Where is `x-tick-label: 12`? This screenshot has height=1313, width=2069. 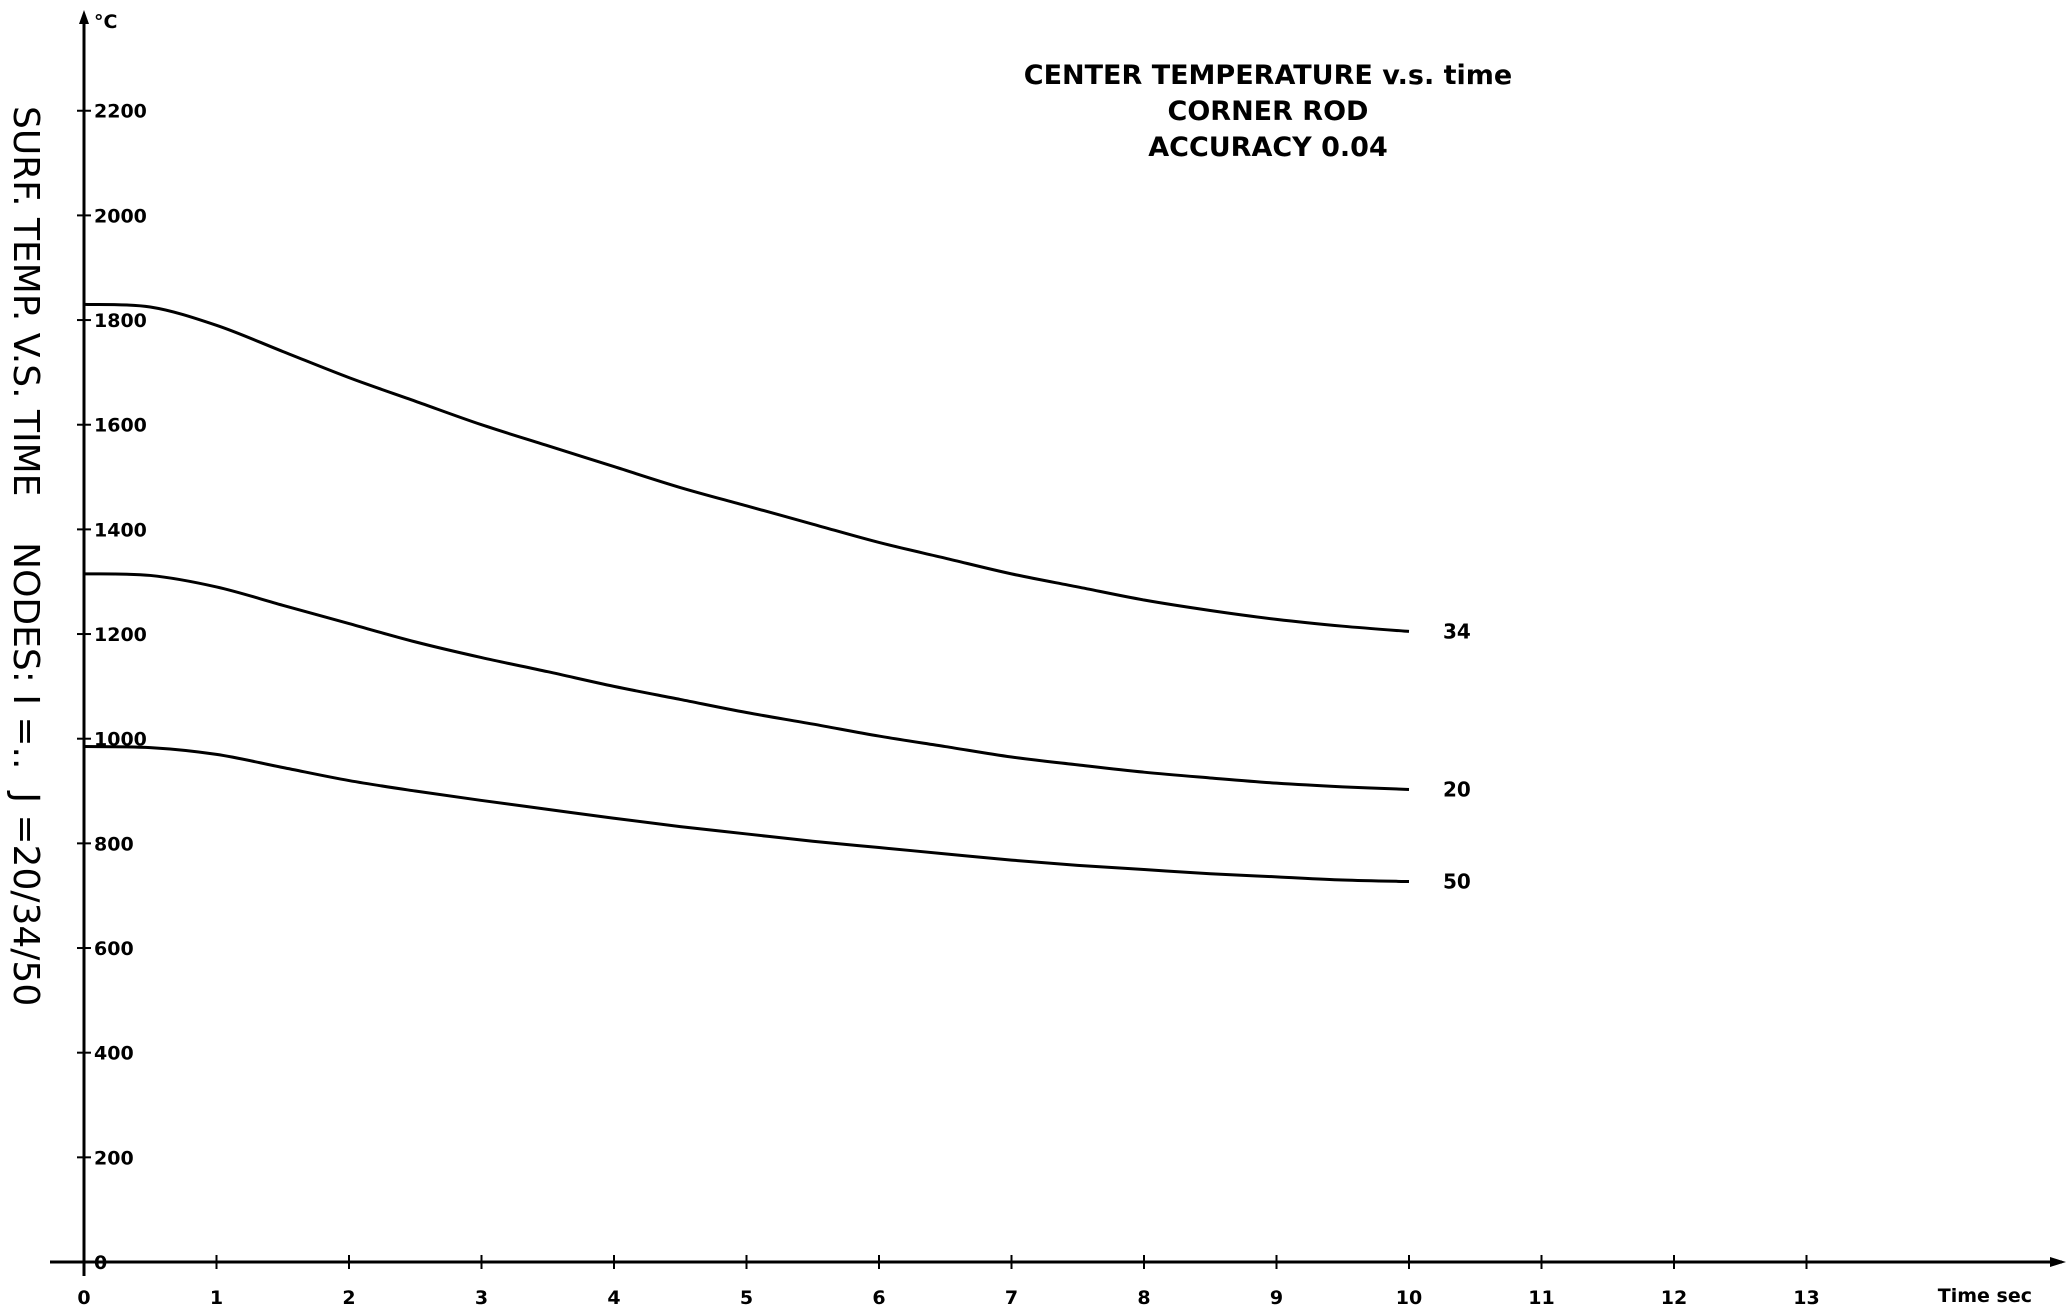
x-tick-label: 12 is located at coordinates (1674, 1298).